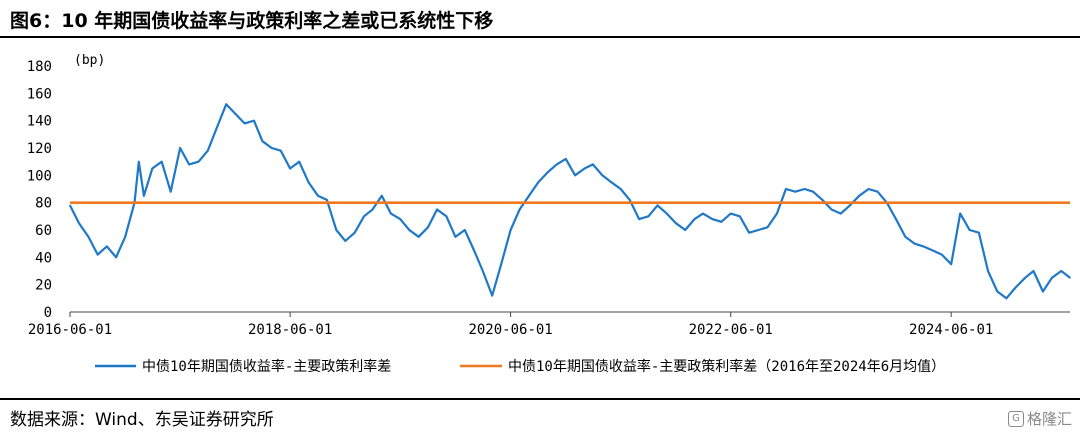 Image resolution: width=1080 pixels, height=436 pixels. Describe the element at coordinates (142, 420) in the screenshot. I see `source-note: 数据来源：Wind、东吴证券研究所` at that location.